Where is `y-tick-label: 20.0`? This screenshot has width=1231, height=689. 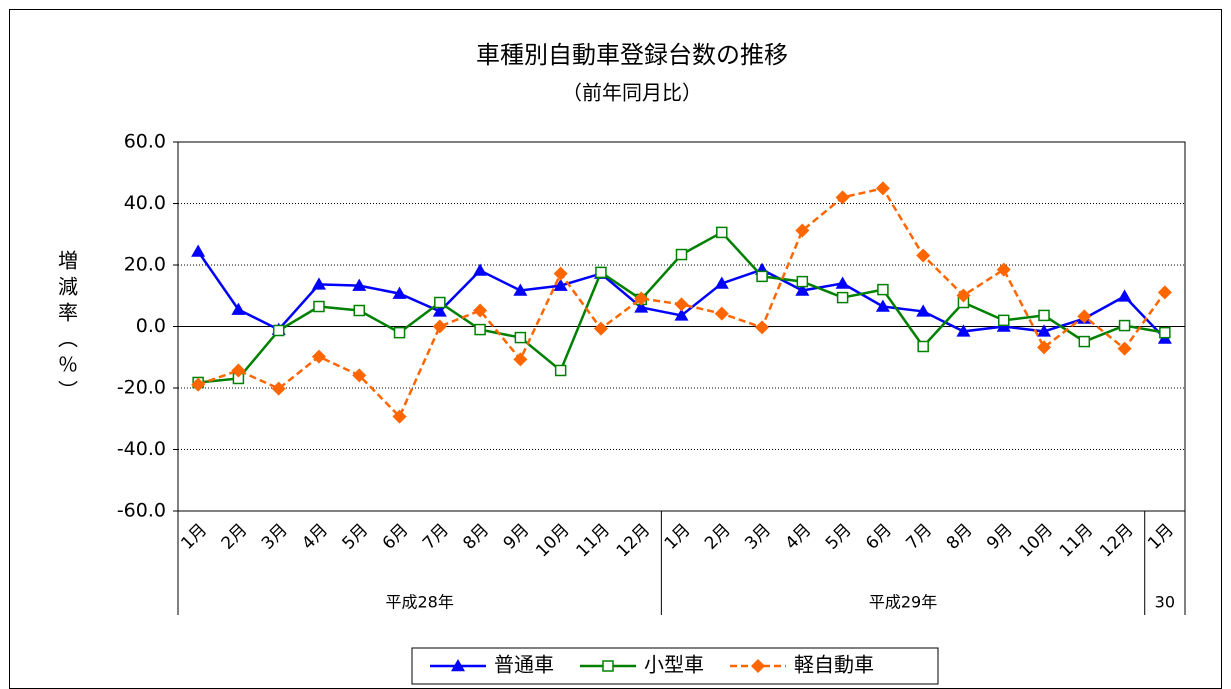
y-tick-label: 20.0 is located at coordinates (145, 265).